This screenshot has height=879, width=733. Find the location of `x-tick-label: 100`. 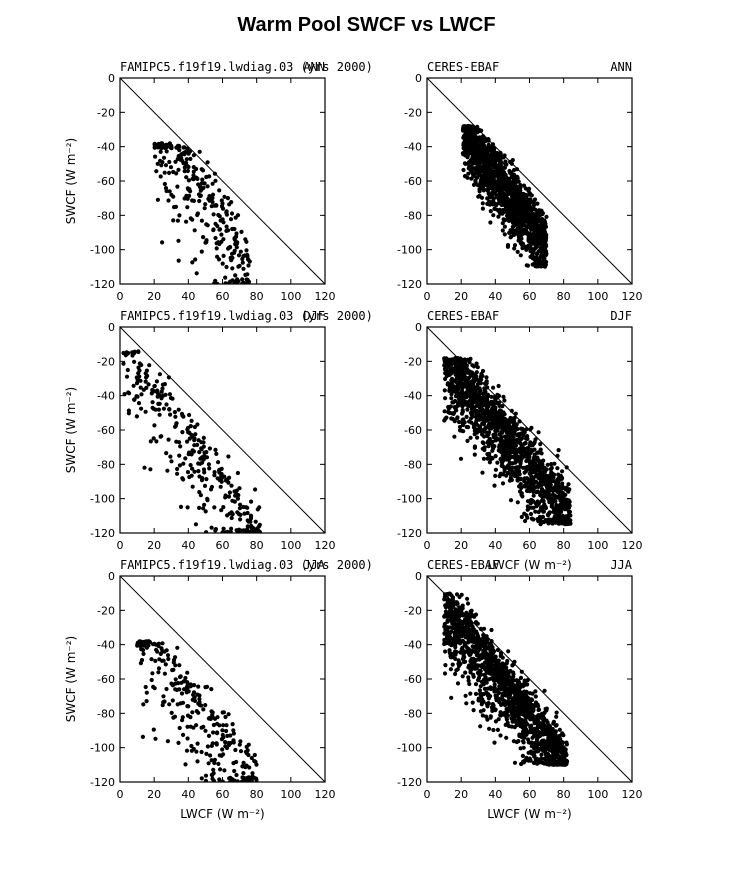

x-tick-label: 100 is located at coordinates (290, 545).